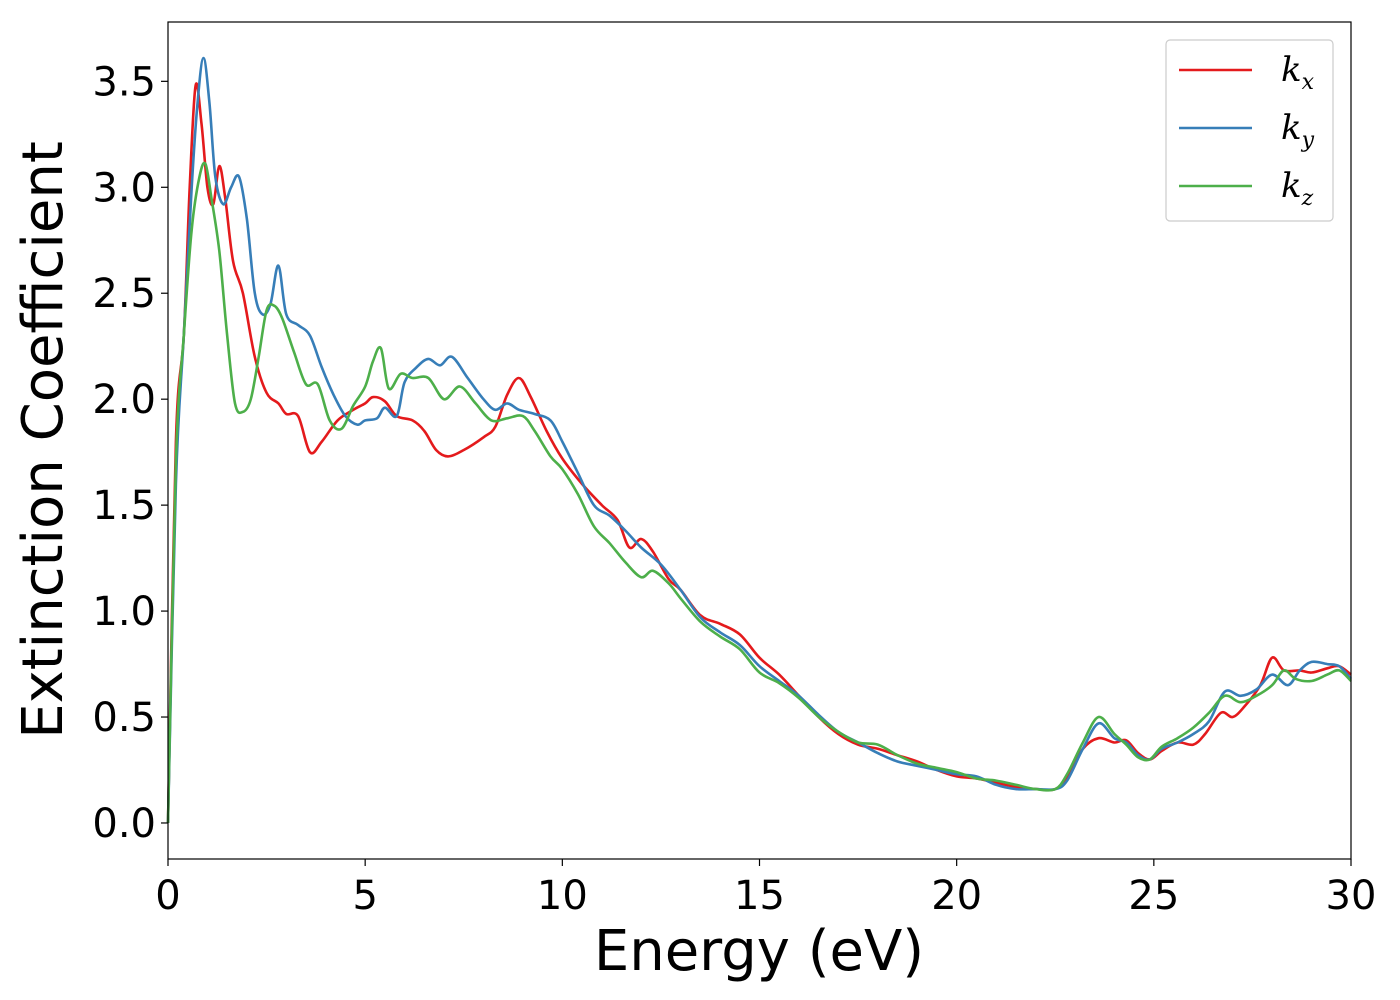 The height and width of the screenshot is (1000, 1400). I want to click on x-tick-label: 0, so click(167, 896).